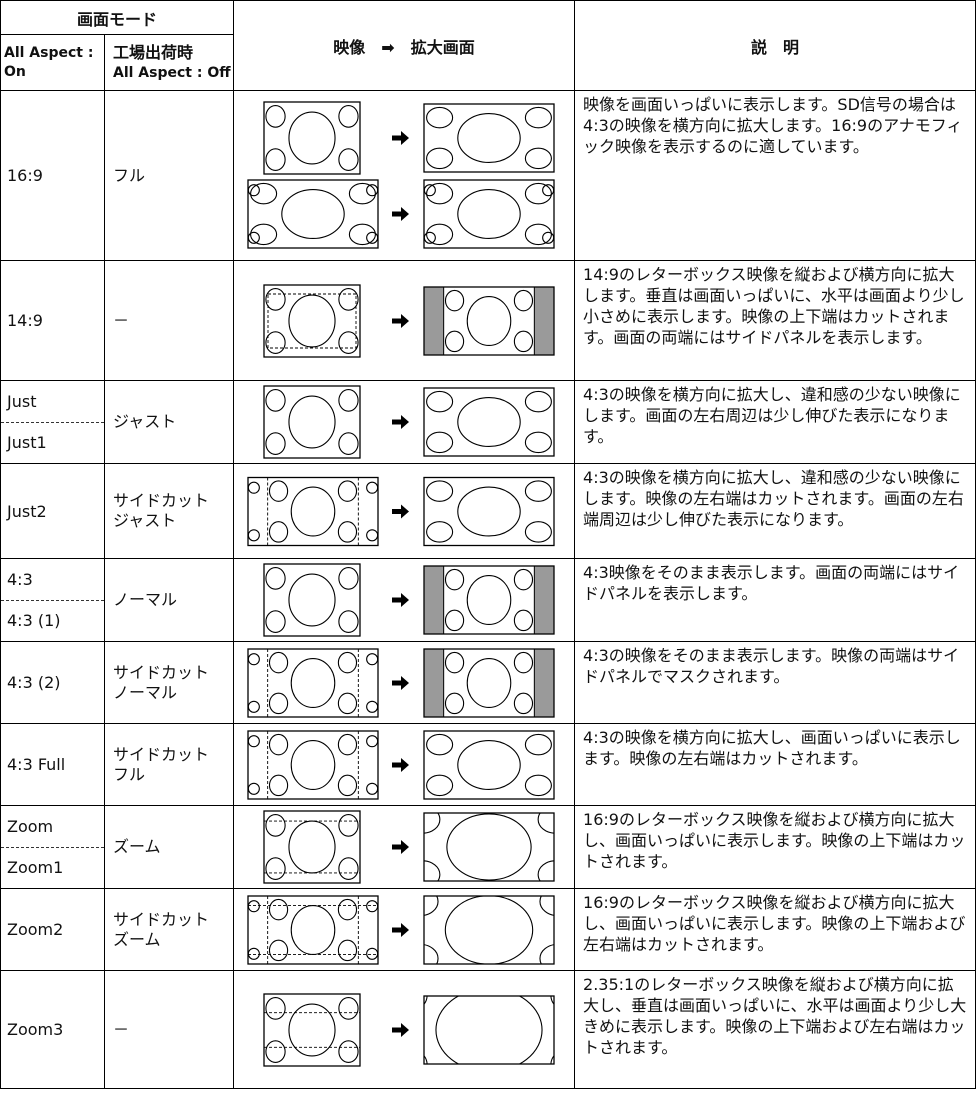 The image size is (976, 1095). Describe the element at coordinates (35, 1029) in the screenshot. I see `mode-name: Zoom3` at that location.